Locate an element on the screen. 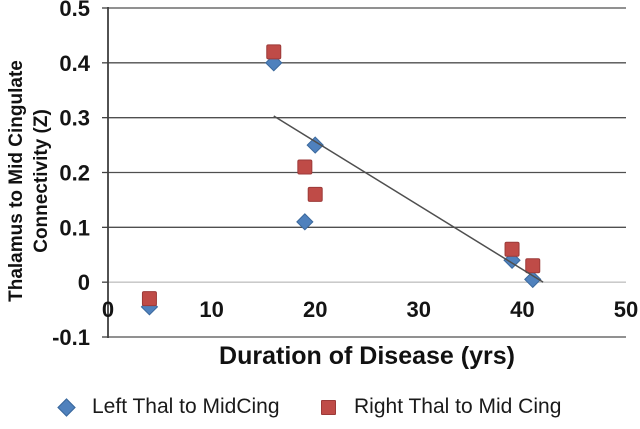 Image resolution: width=640 pixels, height=429 pixels. legend-square-marker-icon is located at coordinates (328, 407).